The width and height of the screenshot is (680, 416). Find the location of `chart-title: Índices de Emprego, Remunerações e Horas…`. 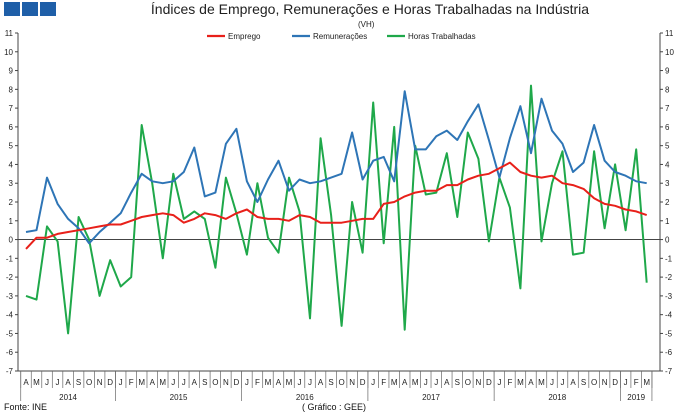

chart-title: Índices de Emprego, Remunerações e Horas… is located at coordinates (370, 9).